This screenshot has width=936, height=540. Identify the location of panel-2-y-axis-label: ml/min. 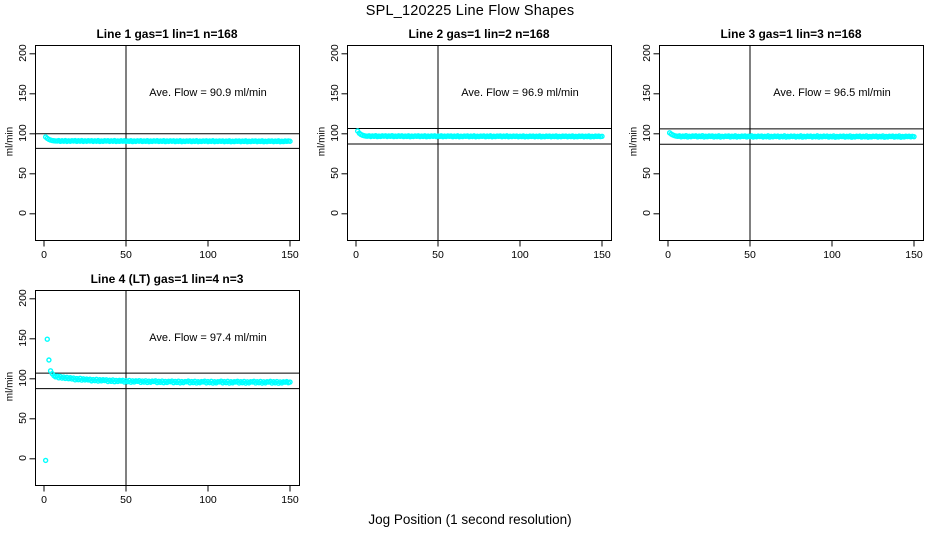
(322, 141).